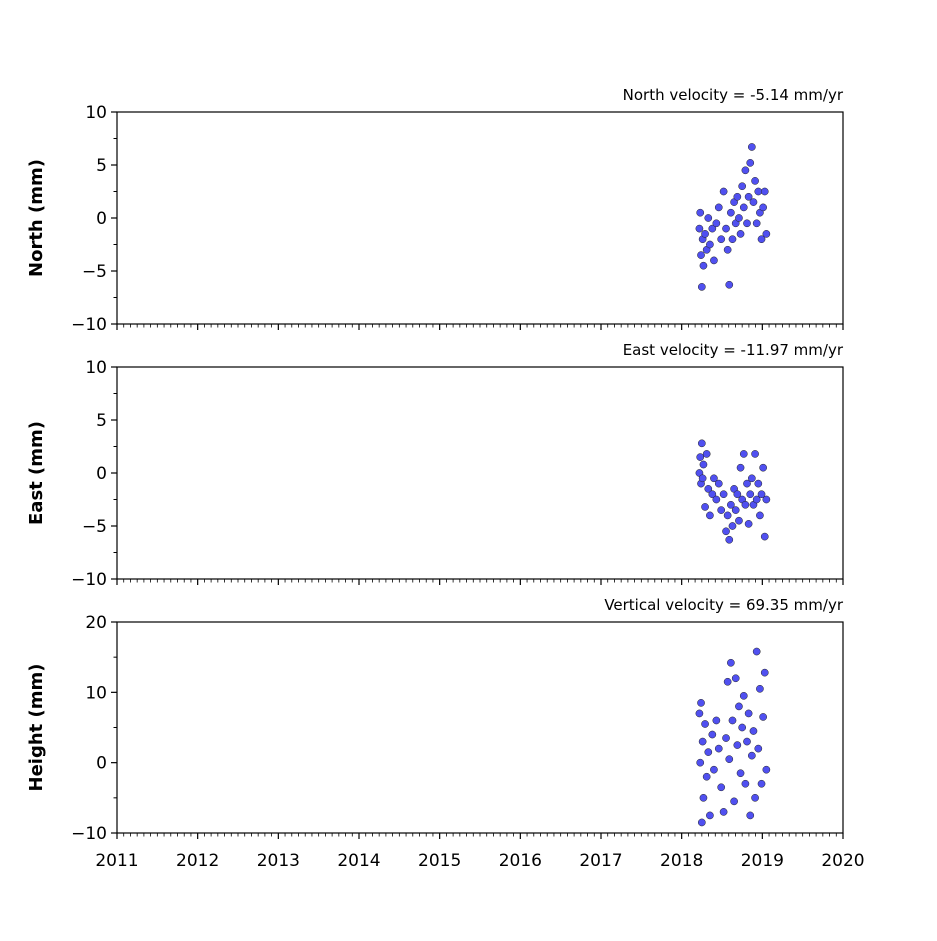  What do you see at coordinates (358, 861) in the screenshot?
I see `x-tick-label: 2014` at bounding box center [358, 861].